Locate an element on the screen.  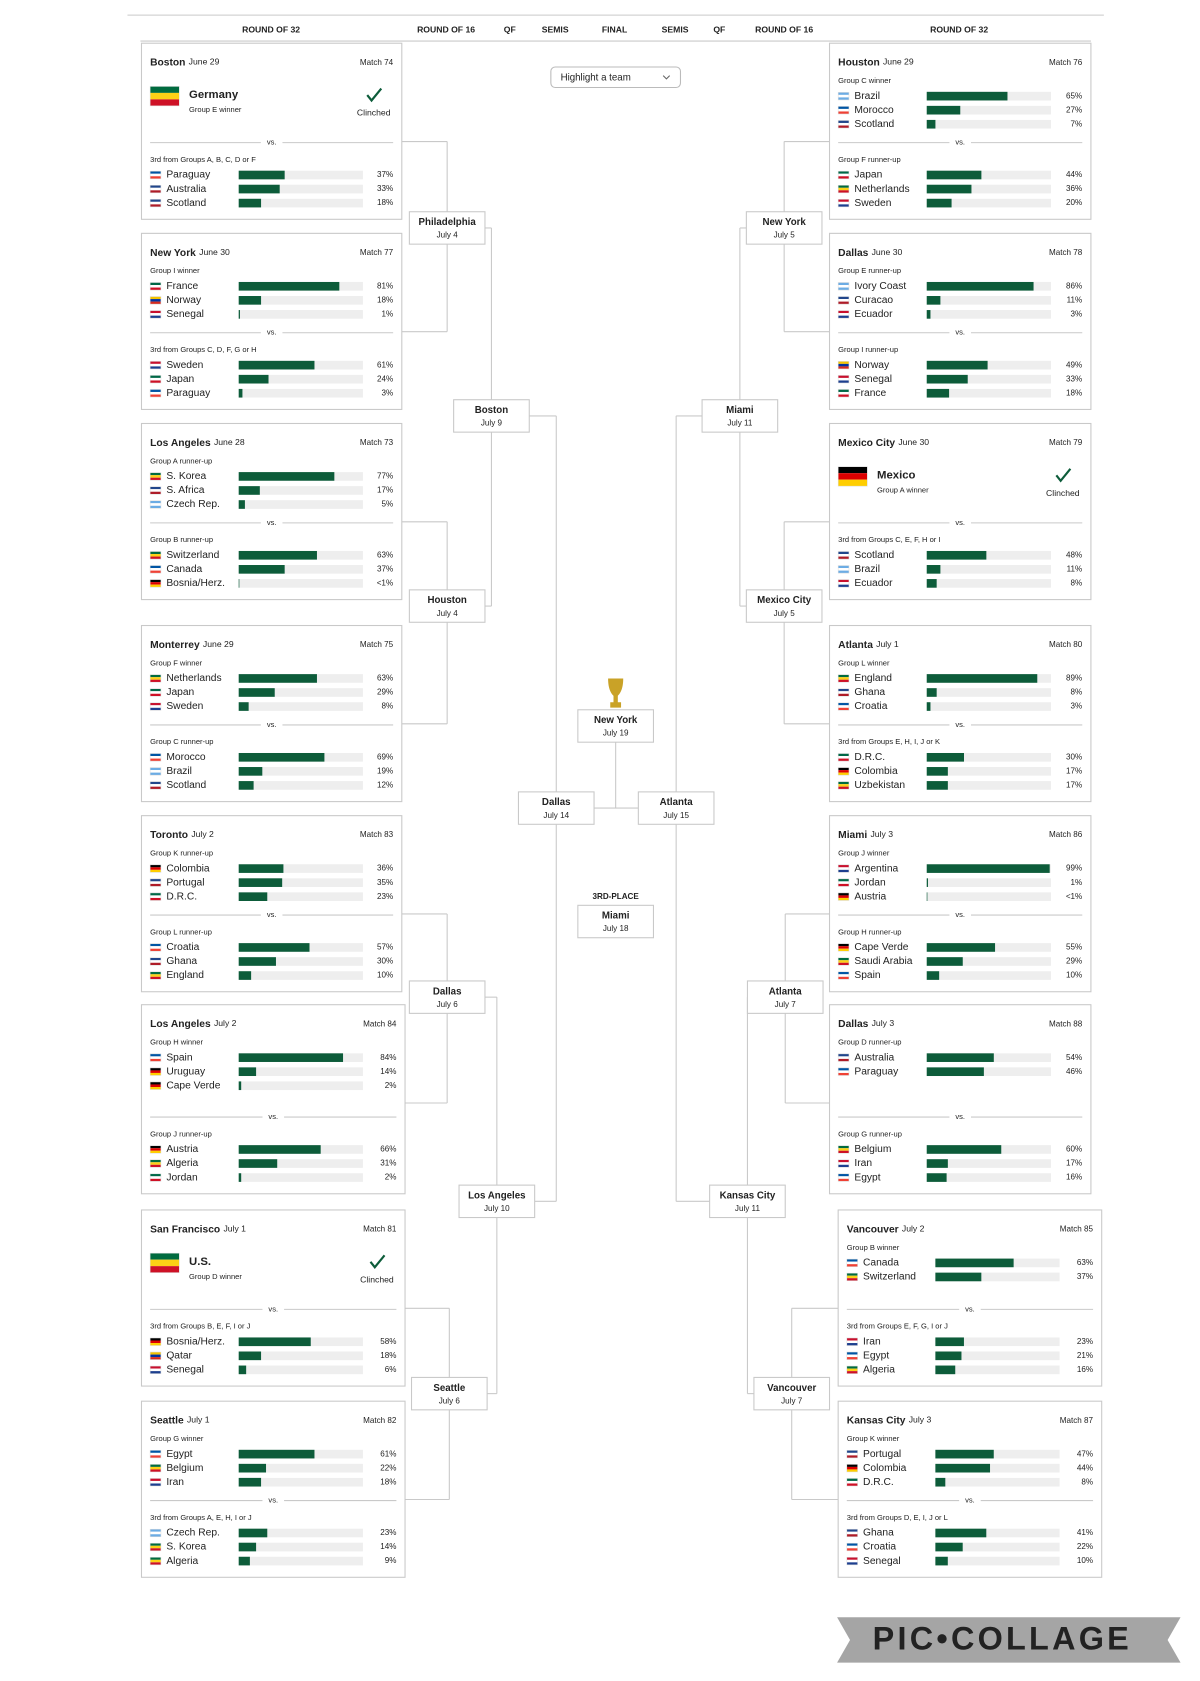
match-number: Match 87 is located at coordinates (1077, 1420).